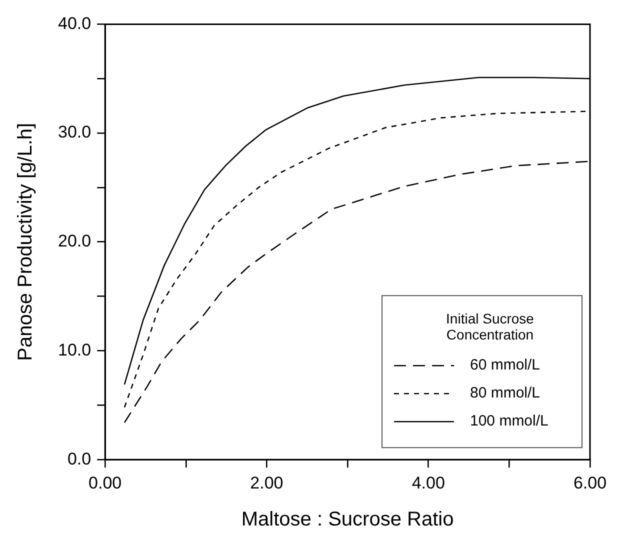 The width and height of the screenshot is (624, 546). I want to click on x-tick-label: 6.00, so click(590, 482).